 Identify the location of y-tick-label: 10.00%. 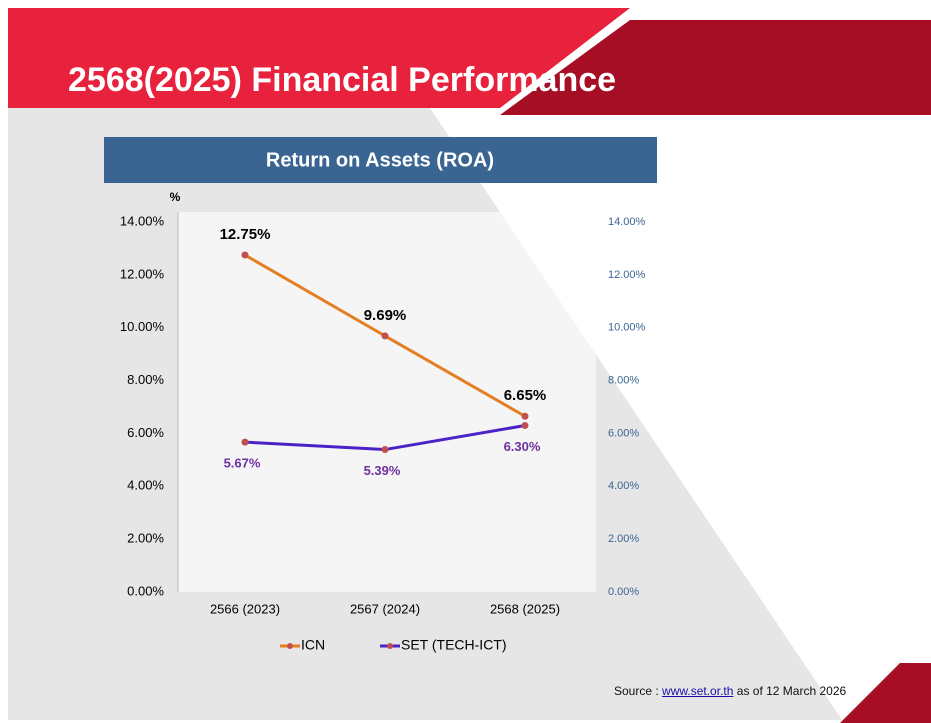
(142, 326).